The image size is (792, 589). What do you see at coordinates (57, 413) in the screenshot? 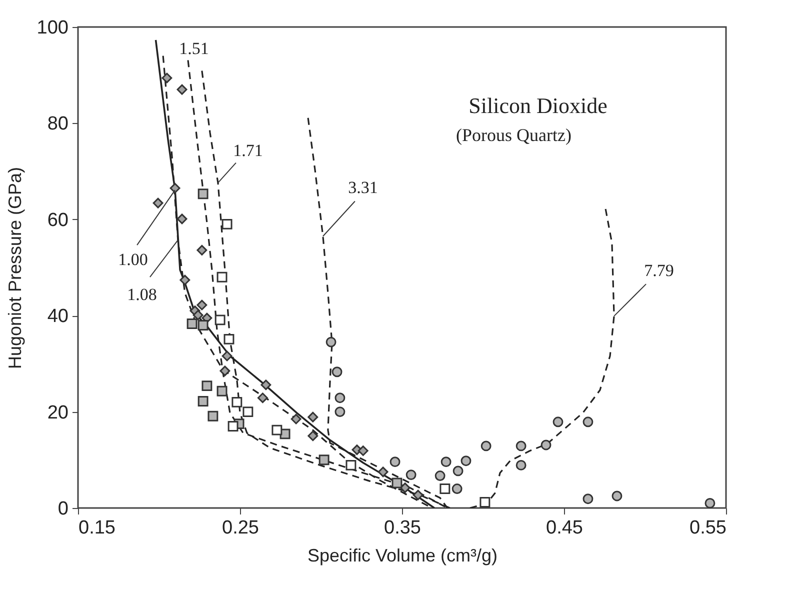
I see `y-tick-label: 20` at bounding box center [57, 413].